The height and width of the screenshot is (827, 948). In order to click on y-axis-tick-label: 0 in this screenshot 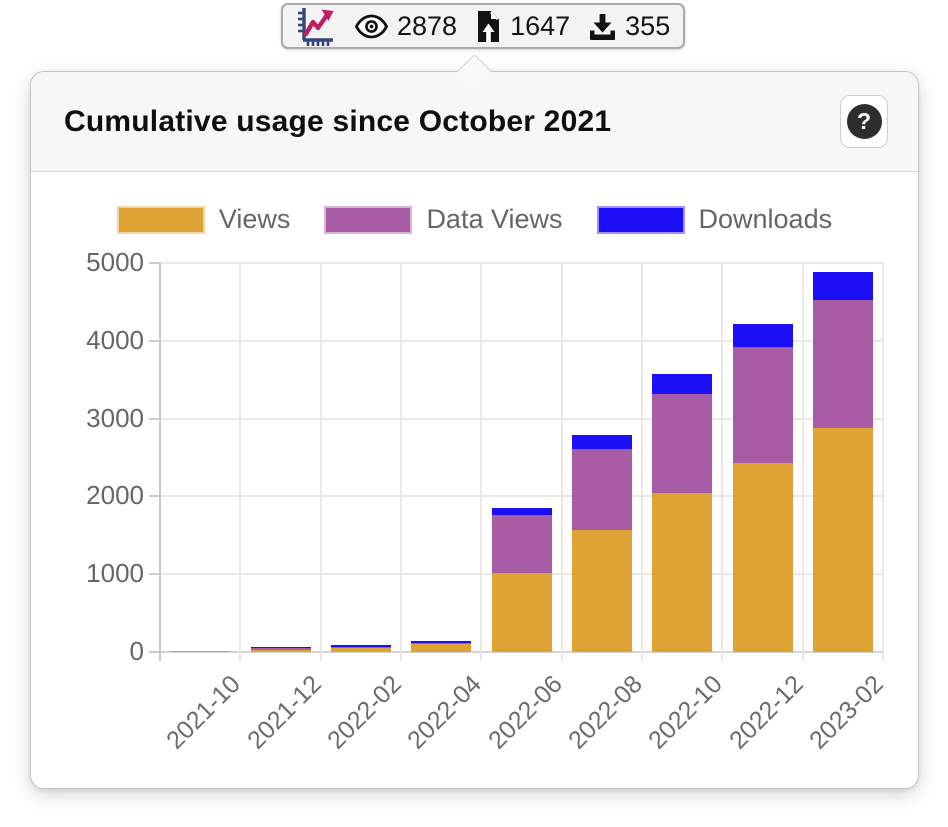, I will do `click(136, 651)`.